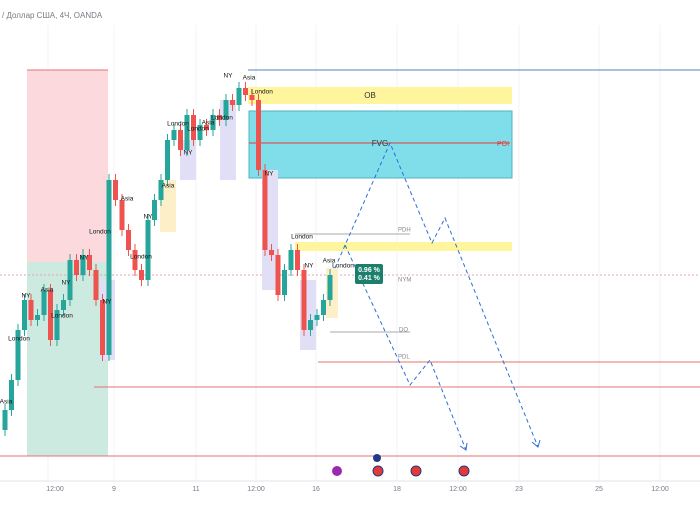  I want to click on projection-path, so click(405, 347).